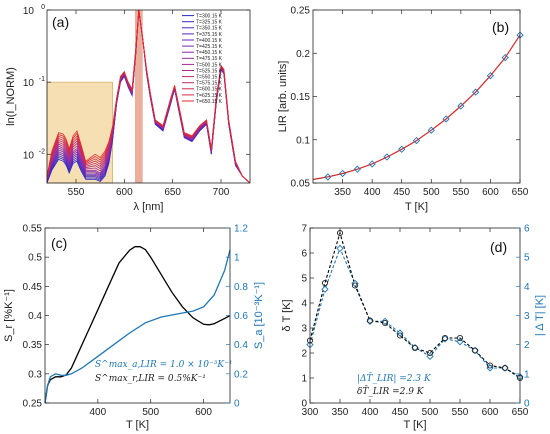 The height and width of the screenshot is (434, 550). I want to click on y-tick-label: 0.55, so click(33, 229).